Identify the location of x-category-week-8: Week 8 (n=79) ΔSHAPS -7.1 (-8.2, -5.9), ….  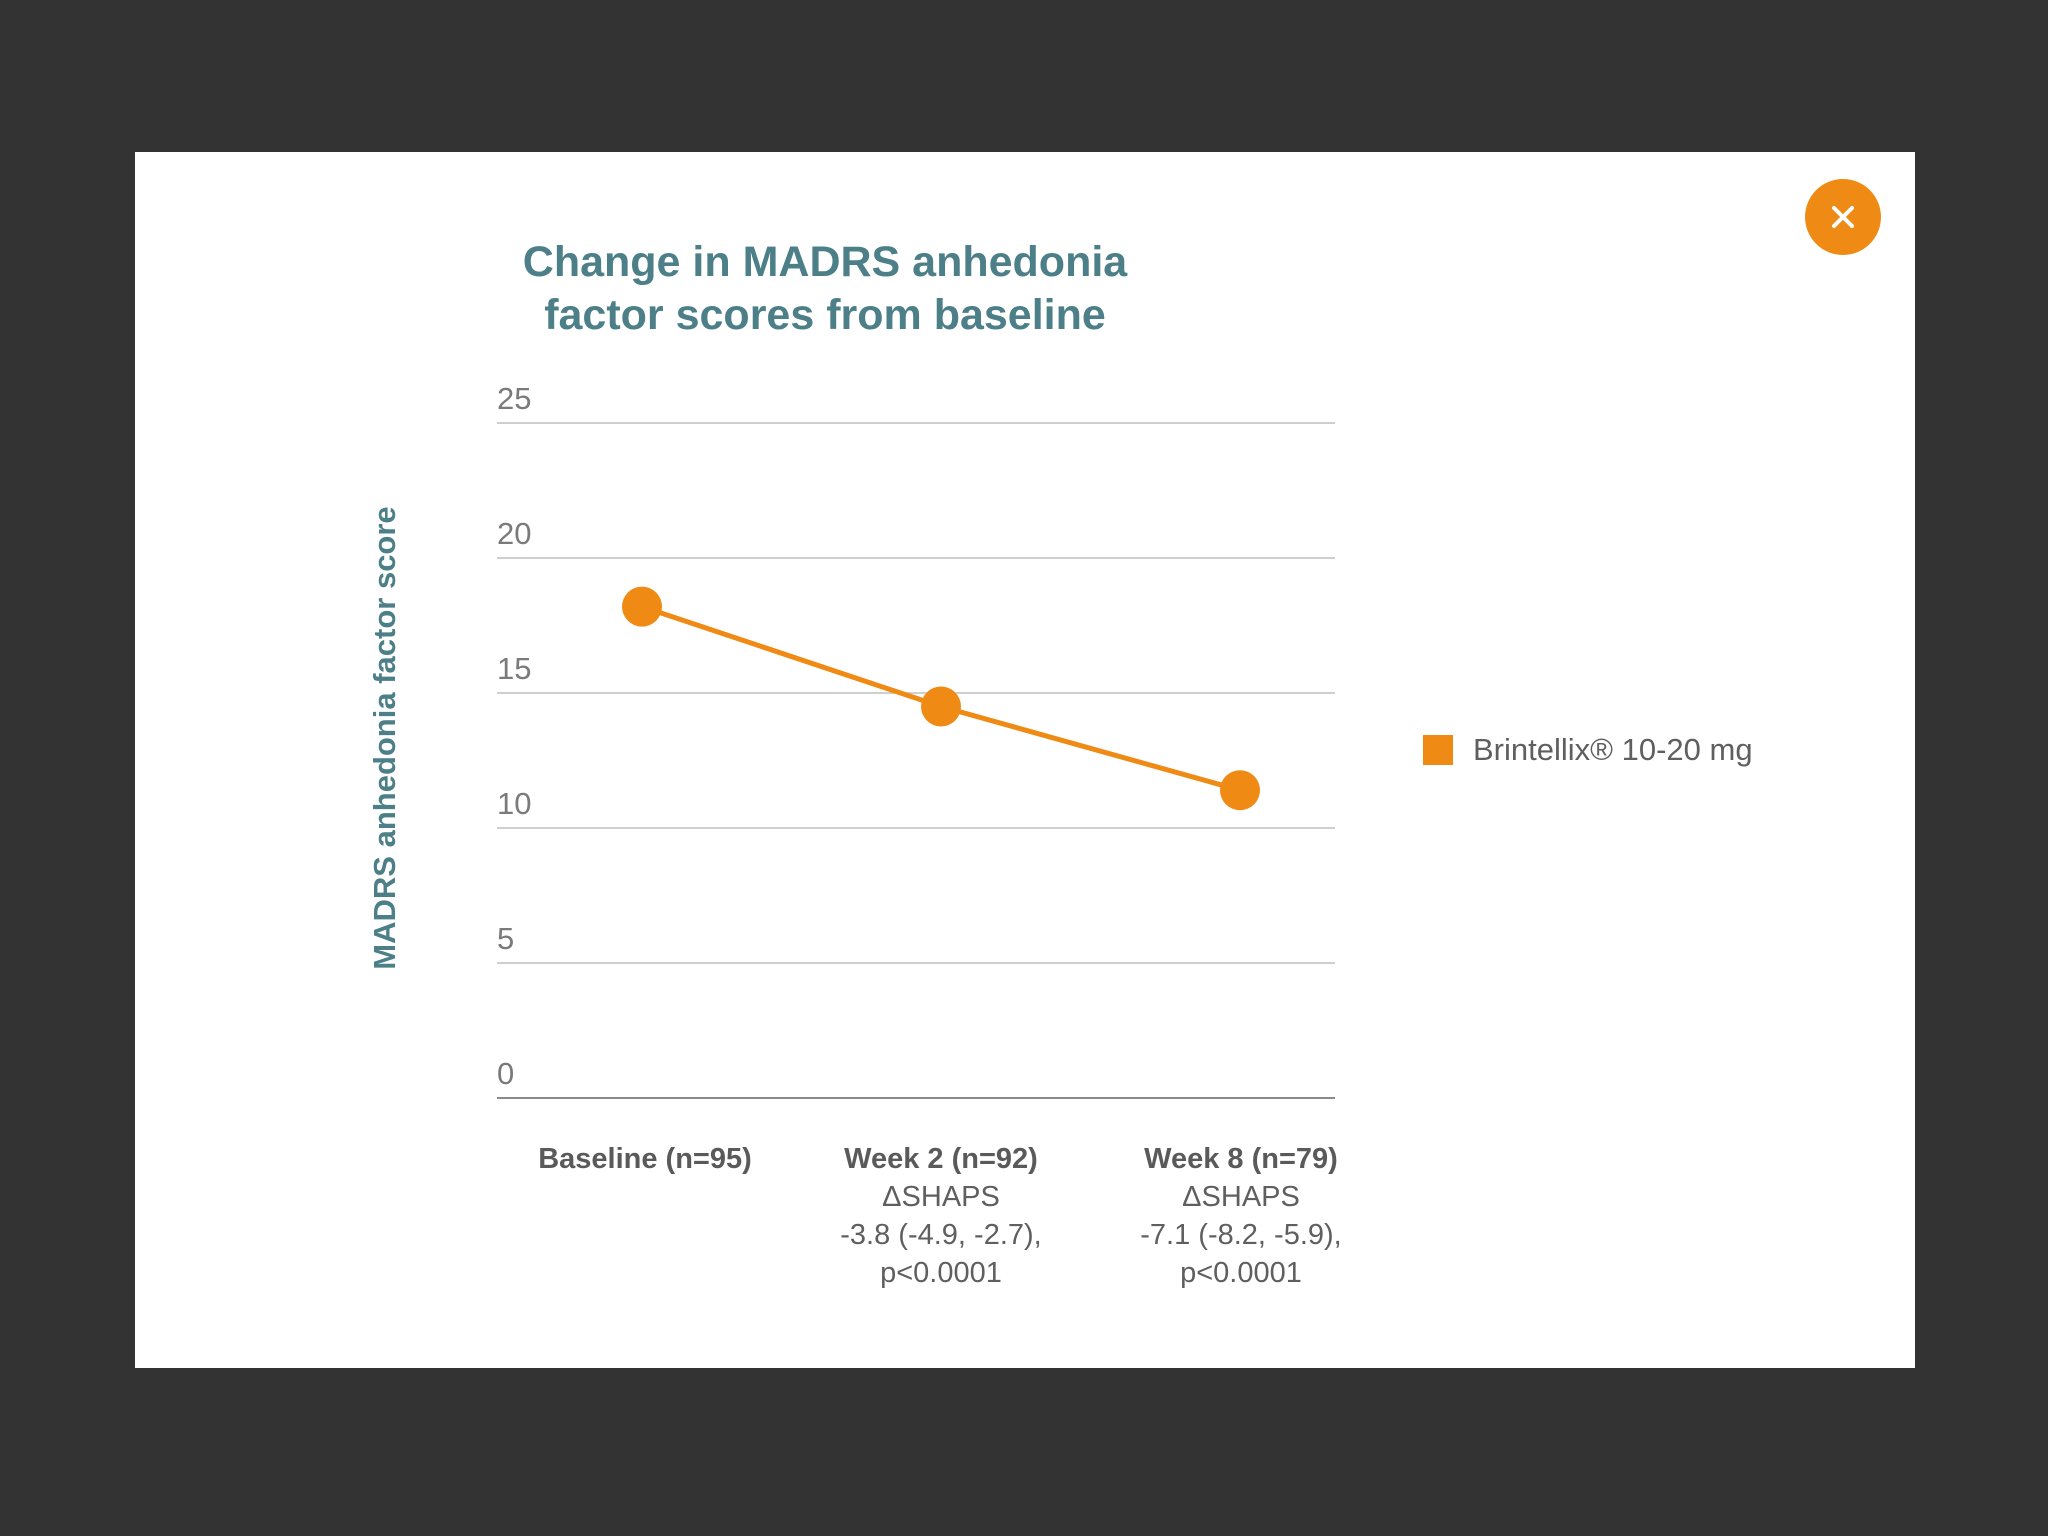
(1241, 1216).